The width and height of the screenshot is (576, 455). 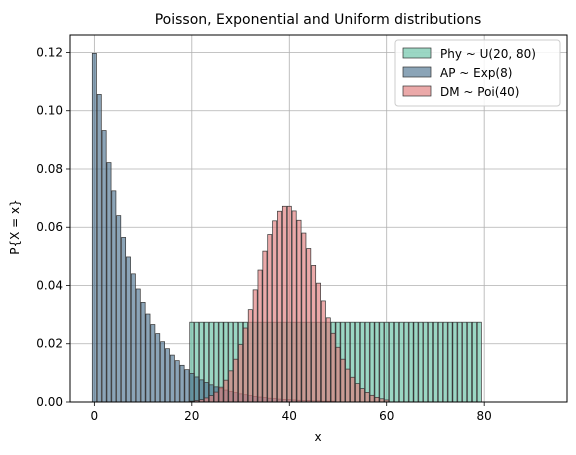 I want to click on y-tick-label: 0.00, so click(x=49, y=402).